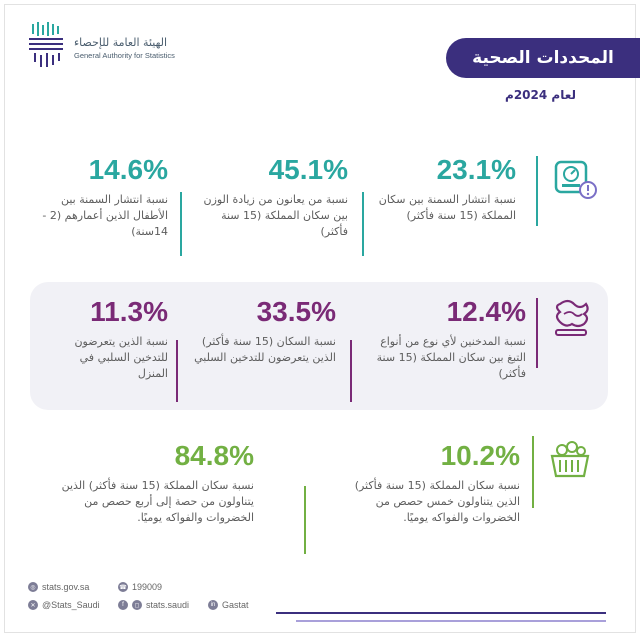 The height and width of the screenshot is (637, 640). I want to click on vegetable-basket-icon, so click(570, 459).